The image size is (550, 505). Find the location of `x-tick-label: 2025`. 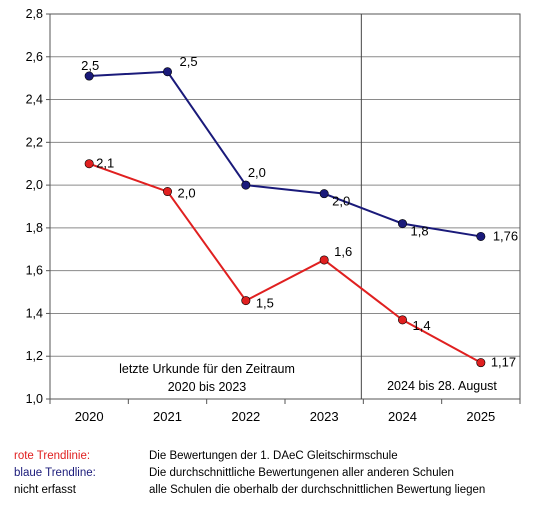

x-tick-label: 2025 is located at coordinates (480, 416).